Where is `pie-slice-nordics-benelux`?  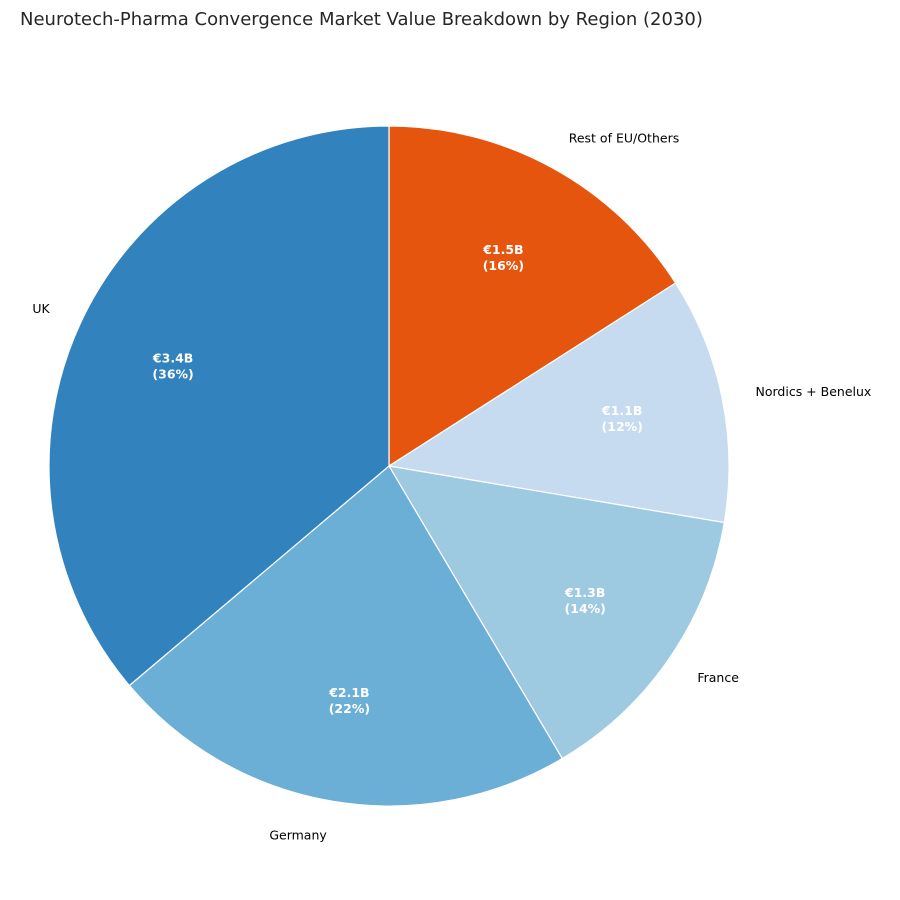 pie-slice-nordics-benelux is located at coordinates (558, 403).